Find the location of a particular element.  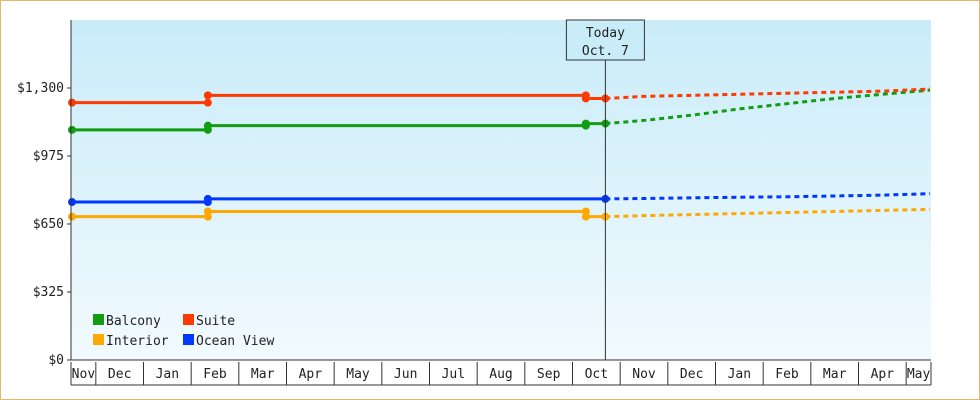

legend-label: Ocean View is located at coordinates (235, 341).